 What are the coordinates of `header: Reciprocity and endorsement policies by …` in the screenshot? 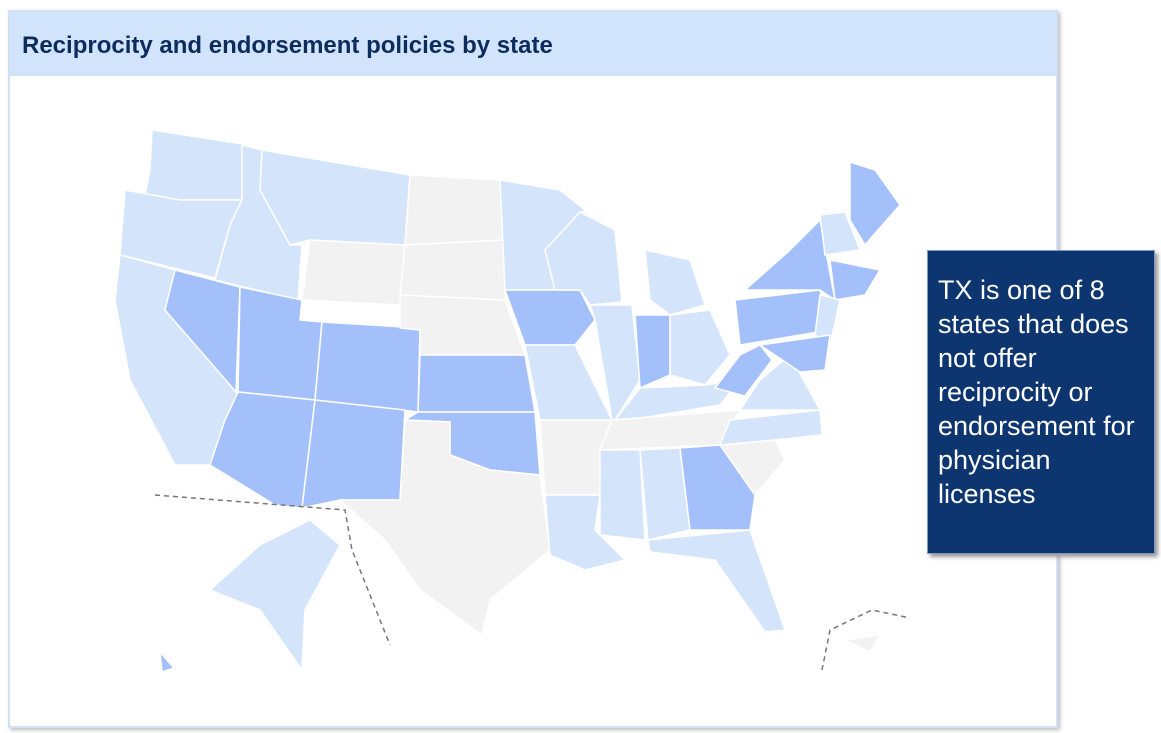 It's located at (533, 44).